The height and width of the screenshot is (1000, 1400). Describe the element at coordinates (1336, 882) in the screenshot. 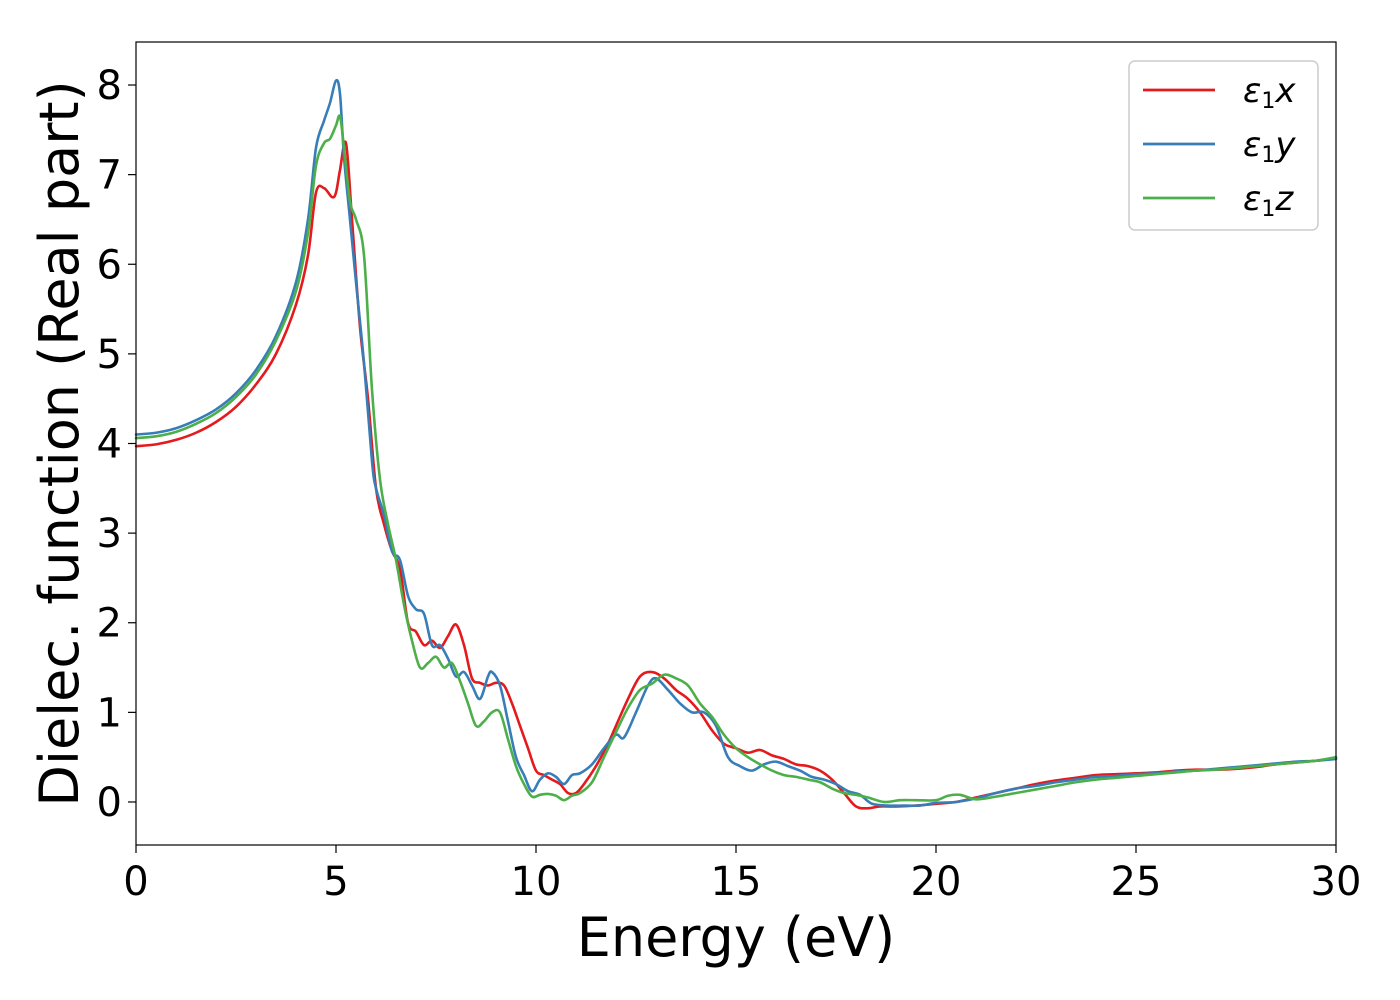

I see `x-tick-label: 30` at that location.